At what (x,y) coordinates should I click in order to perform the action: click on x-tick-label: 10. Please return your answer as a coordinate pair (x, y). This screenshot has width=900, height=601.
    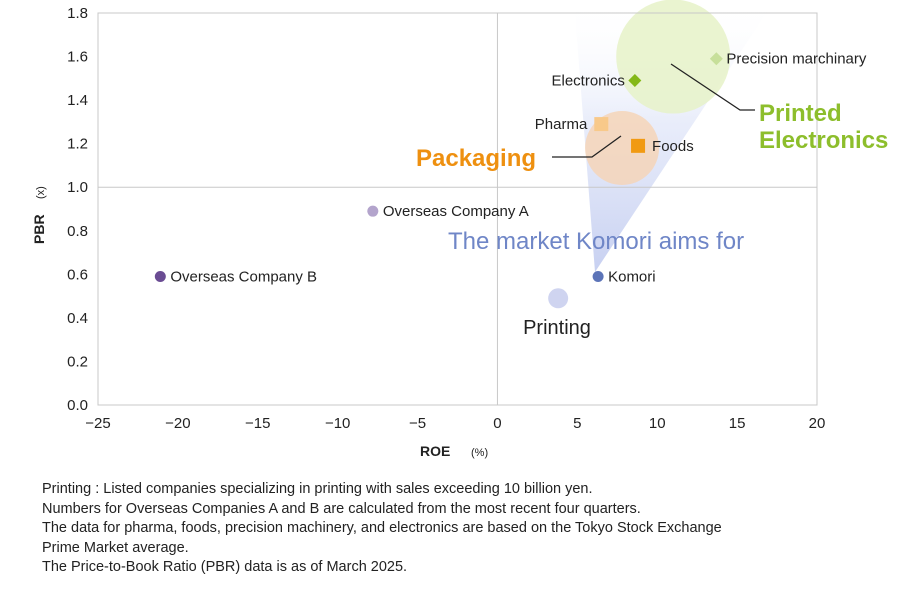
    Looking at the image, I should click on (657, 423).